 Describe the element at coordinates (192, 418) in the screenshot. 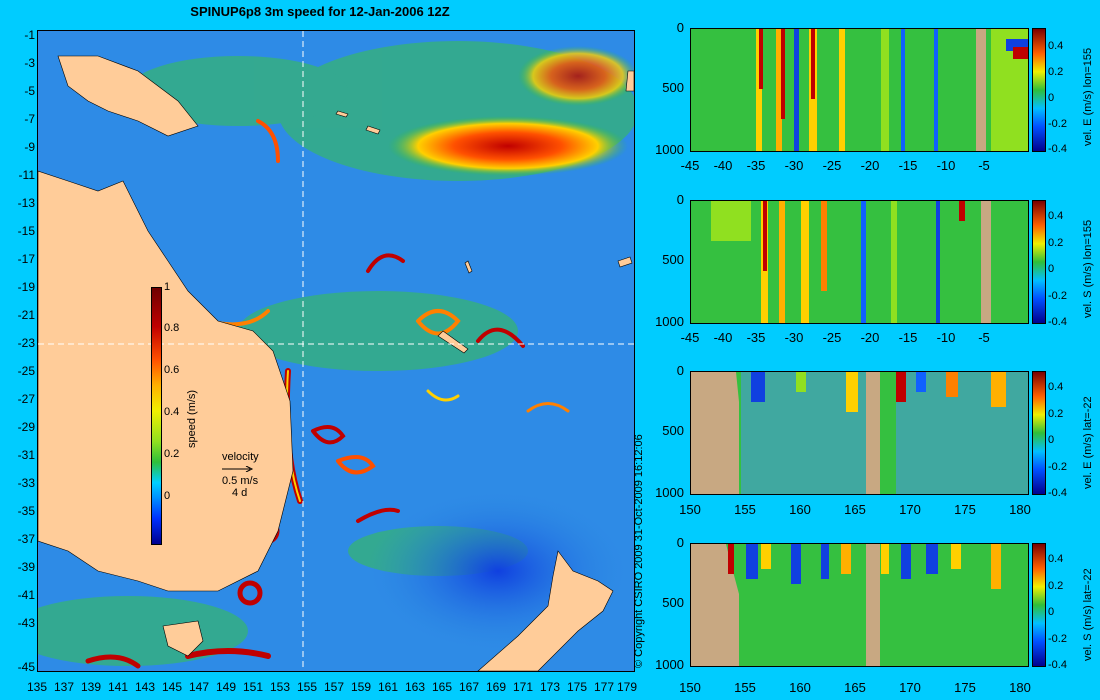

I see `speed-colorbar-title: speed (m/s)` at that location.